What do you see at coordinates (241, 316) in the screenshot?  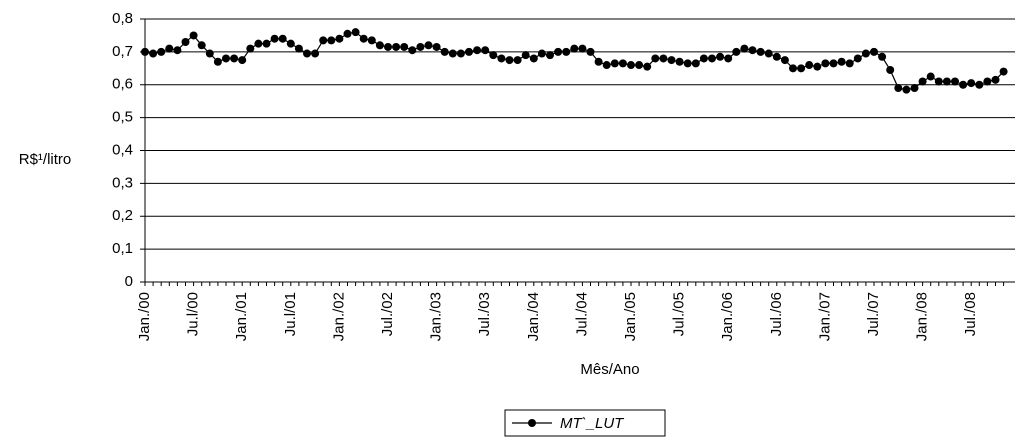 I see `x-tick-label: Jan./01` at bounding box center [241, 316].